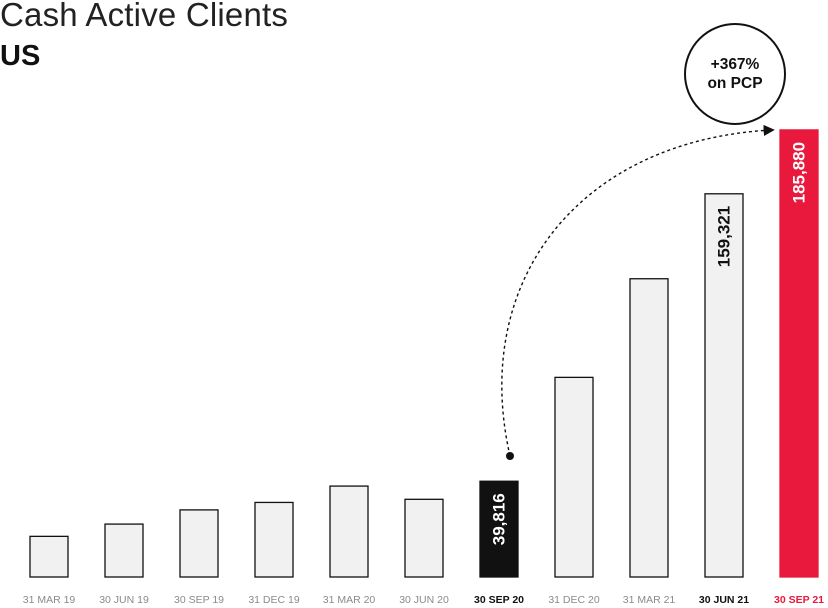 The image size is (828, 608). What do you see at coordinates (724, 236) in the screenshot?
I see `data-label: 159,321` at bounding box center [724, 236].